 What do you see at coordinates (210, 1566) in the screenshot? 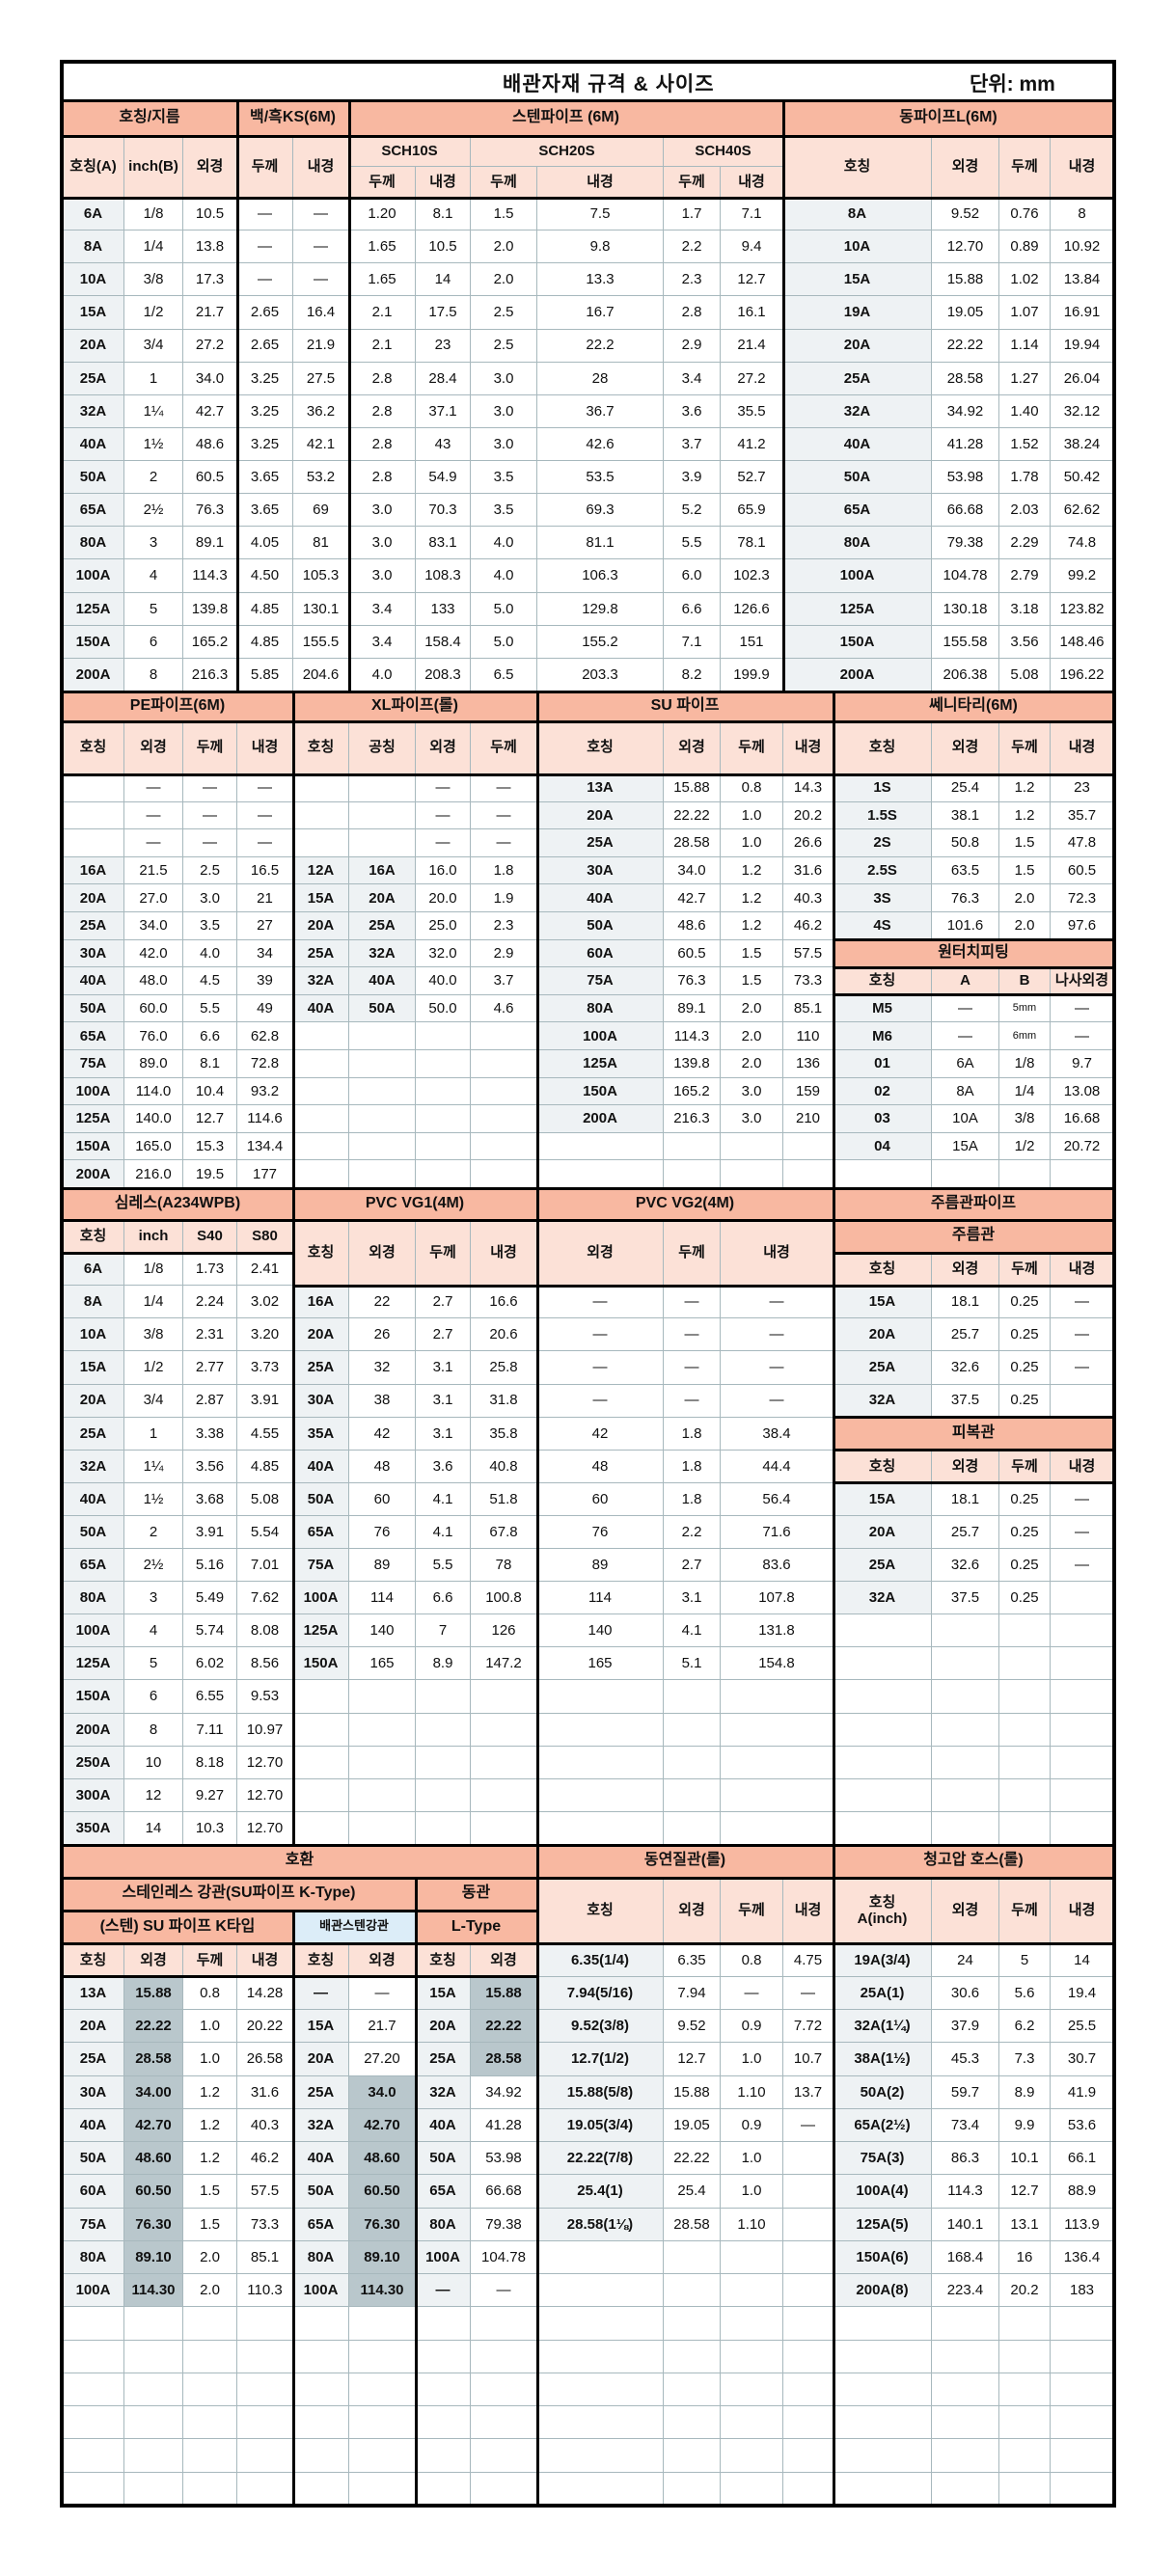
I see `table-cell: 5.16` at bounding box center [210, 1566].